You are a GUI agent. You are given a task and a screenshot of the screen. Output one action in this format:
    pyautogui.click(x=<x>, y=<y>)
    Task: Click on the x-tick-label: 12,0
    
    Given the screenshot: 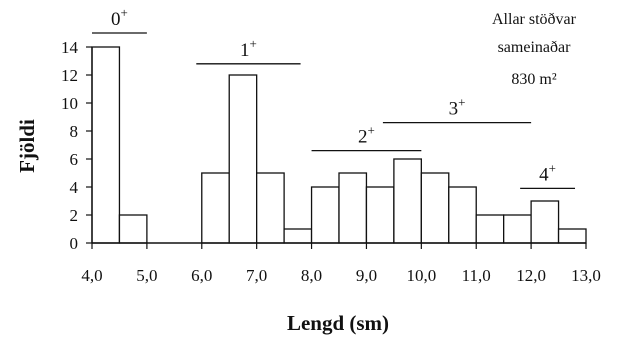 What is the action you would take?
    pyautogui.click(x=531, y=275)
    